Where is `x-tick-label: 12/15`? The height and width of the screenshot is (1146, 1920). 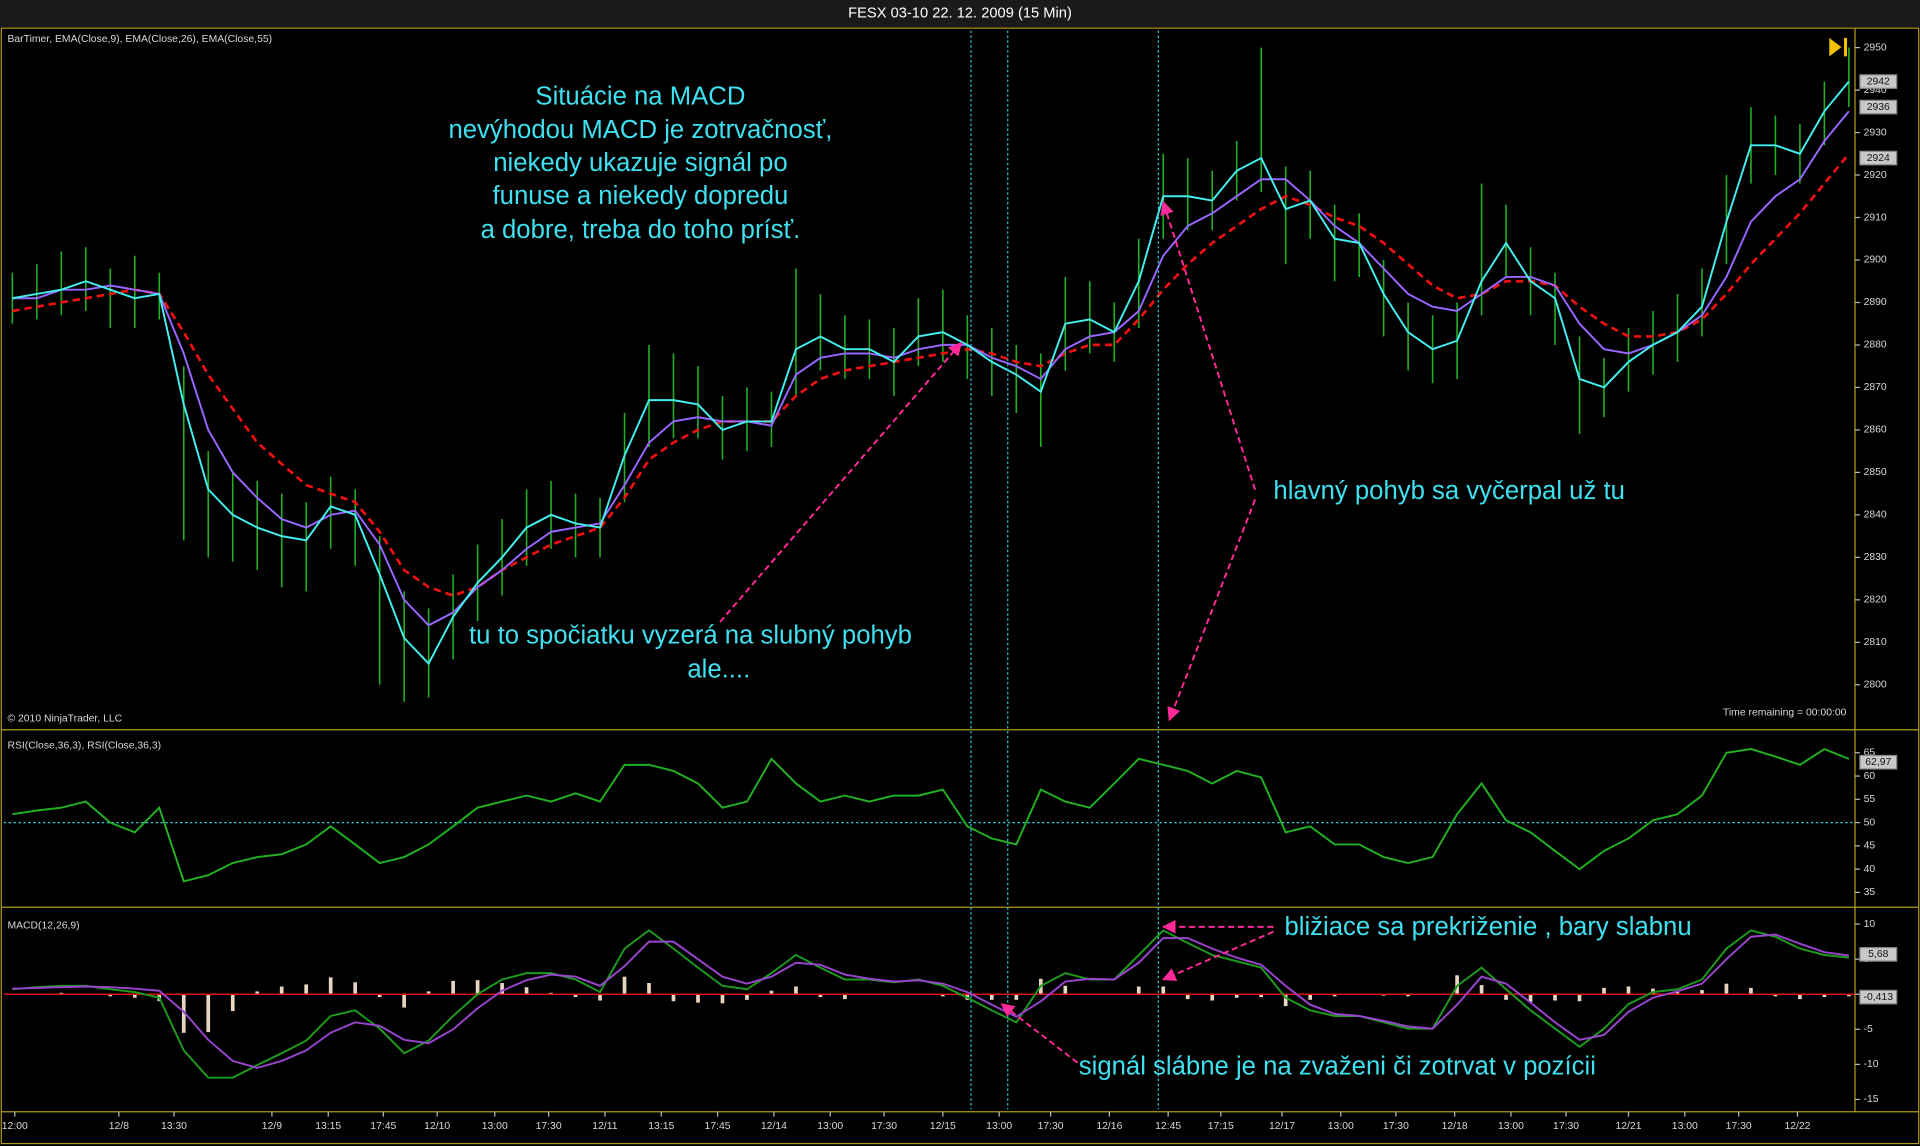
x-tick-label: 12/15 is located at coordinates (943, 1126).